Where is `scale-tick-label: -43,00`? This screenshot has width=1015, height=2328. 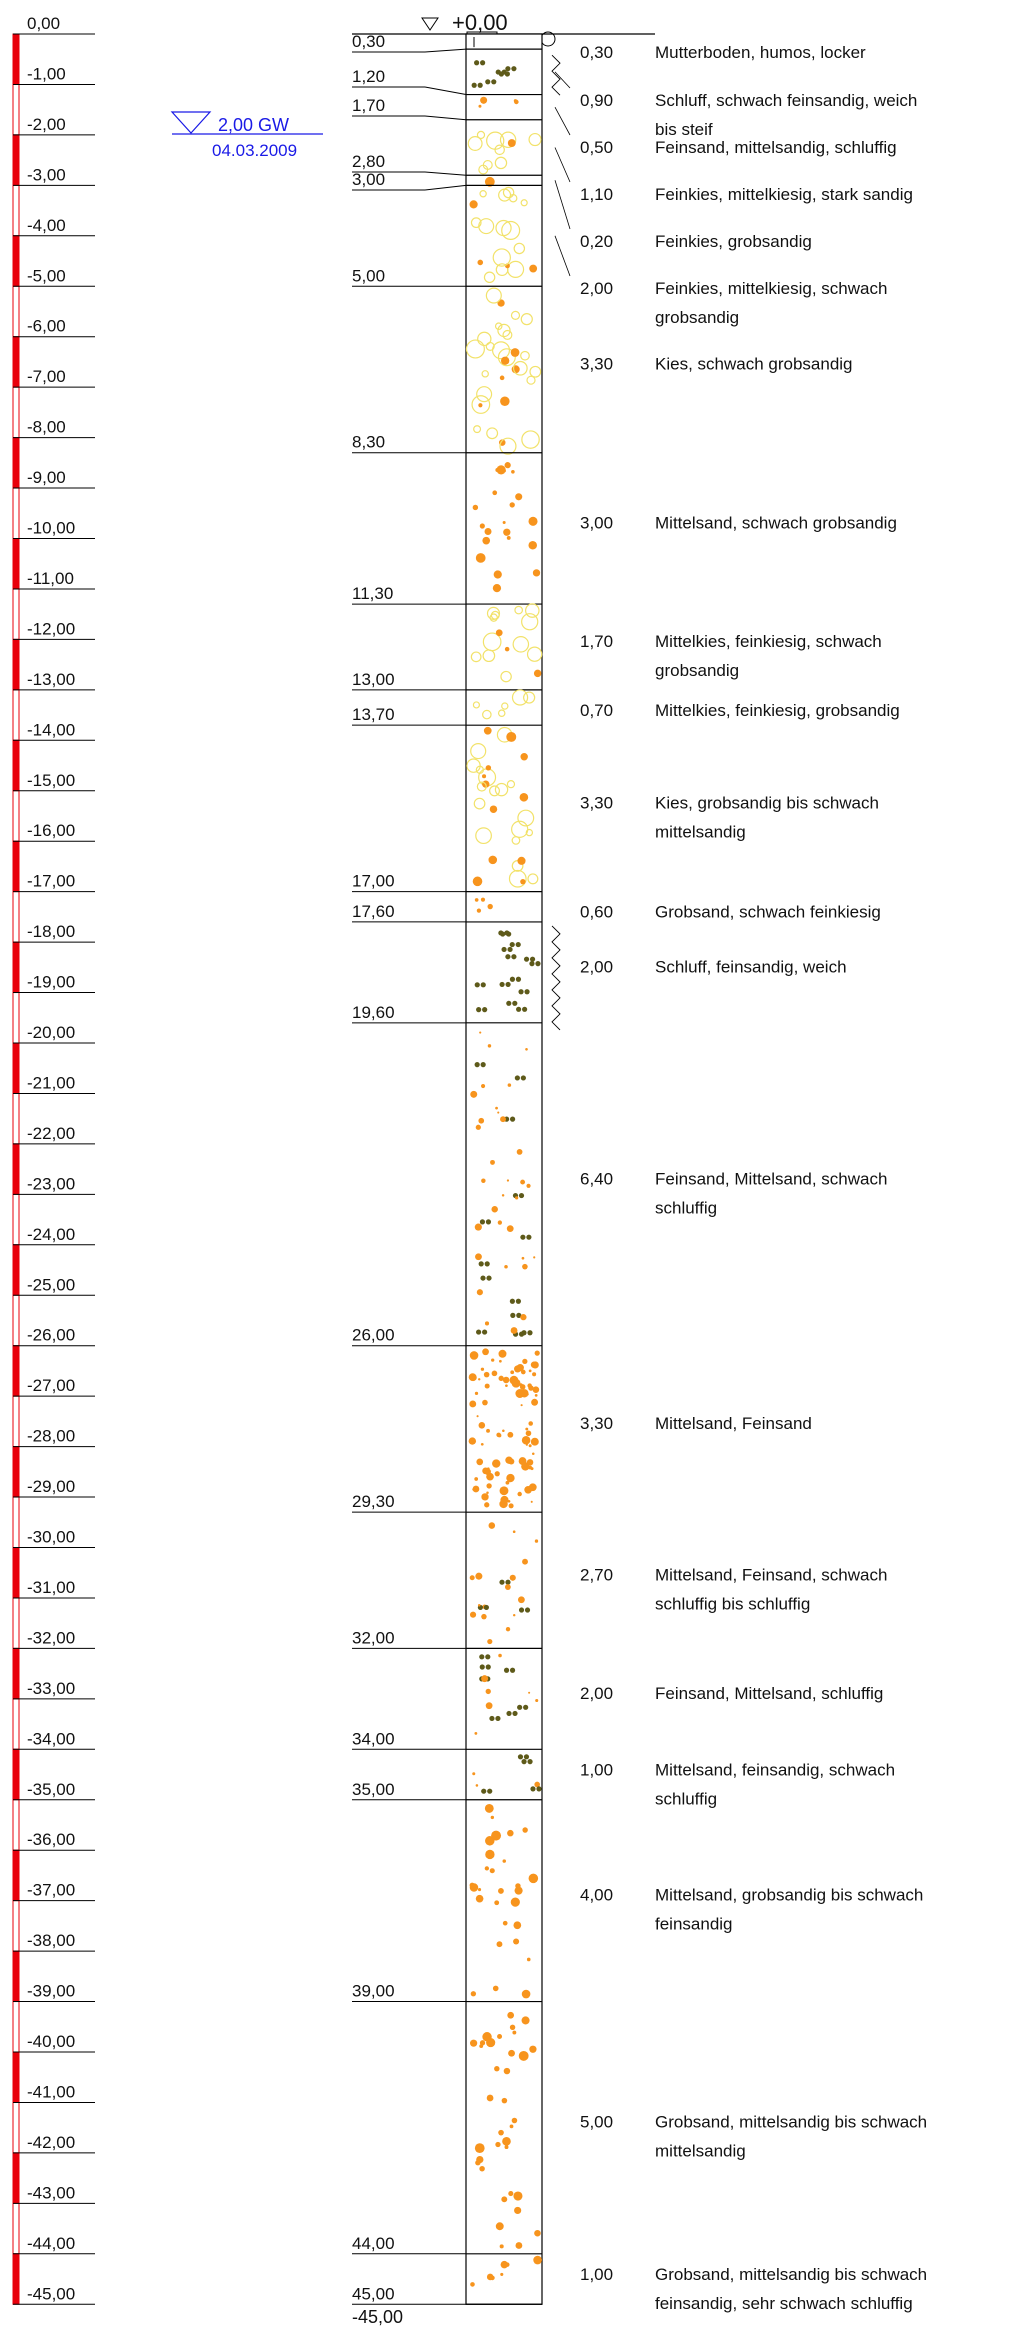 scale-tick-label: -43,00 is located at coordinates (51, 2192).